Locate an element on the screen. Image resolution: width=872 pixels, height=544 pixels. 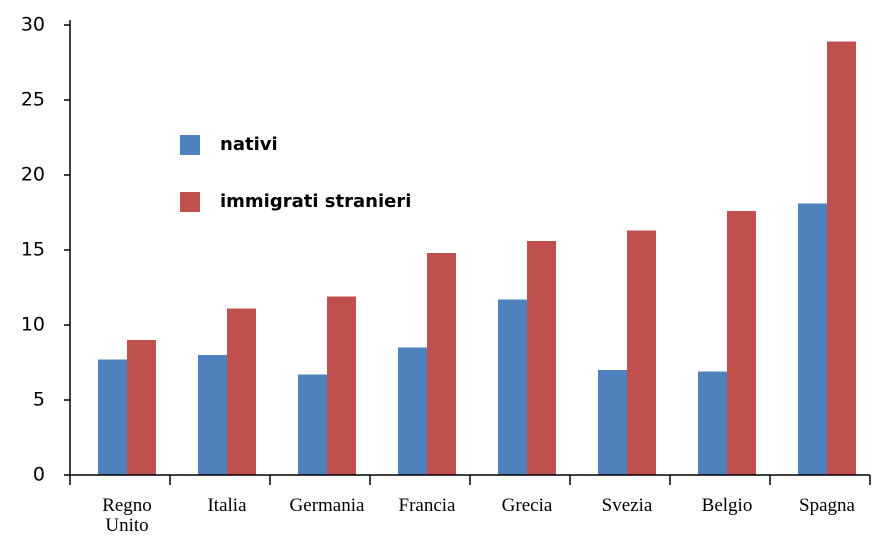
y-tick-label: 0 is located at coordinates (39, 475).